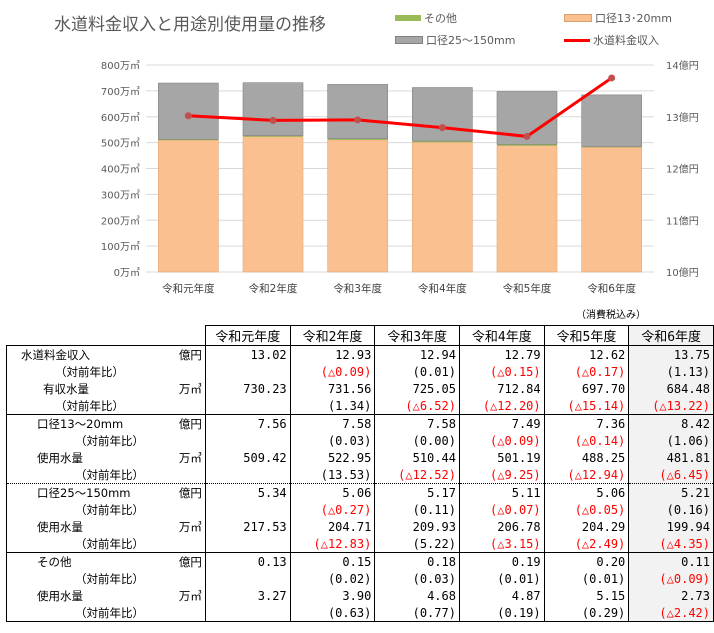 This screenshot has height=633, width=714. I want to click on table-cell: 4.68, so click(417, 595).